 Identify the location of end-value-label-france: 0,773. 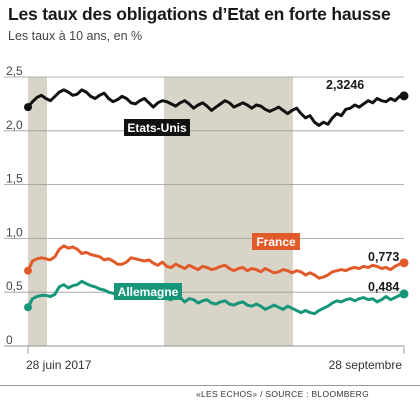
(383, 257).